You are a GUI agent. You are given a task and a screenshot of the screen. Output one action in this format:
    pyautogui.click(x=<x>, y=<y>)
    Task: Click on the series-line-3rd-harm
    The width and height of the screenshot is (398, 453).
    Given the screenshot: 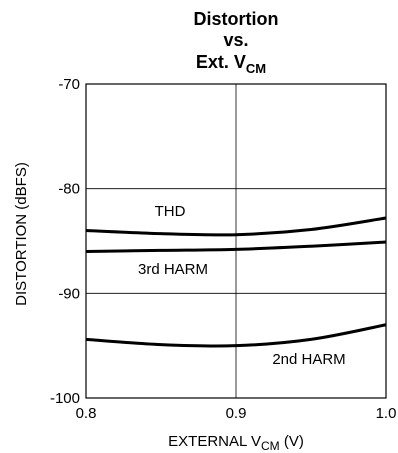 What is the action you would take?
    pyautogui.click(x=236, y=246)
    